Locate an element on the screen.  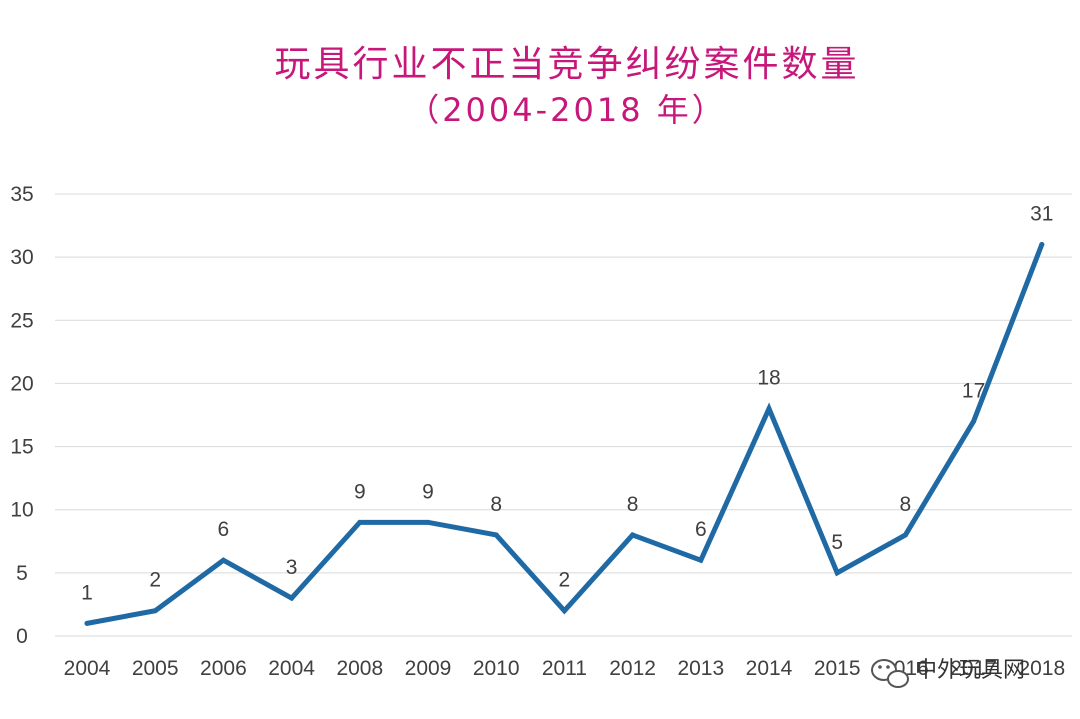
watermark-text: 中外玩具网 is located at coordinates (970, 670).